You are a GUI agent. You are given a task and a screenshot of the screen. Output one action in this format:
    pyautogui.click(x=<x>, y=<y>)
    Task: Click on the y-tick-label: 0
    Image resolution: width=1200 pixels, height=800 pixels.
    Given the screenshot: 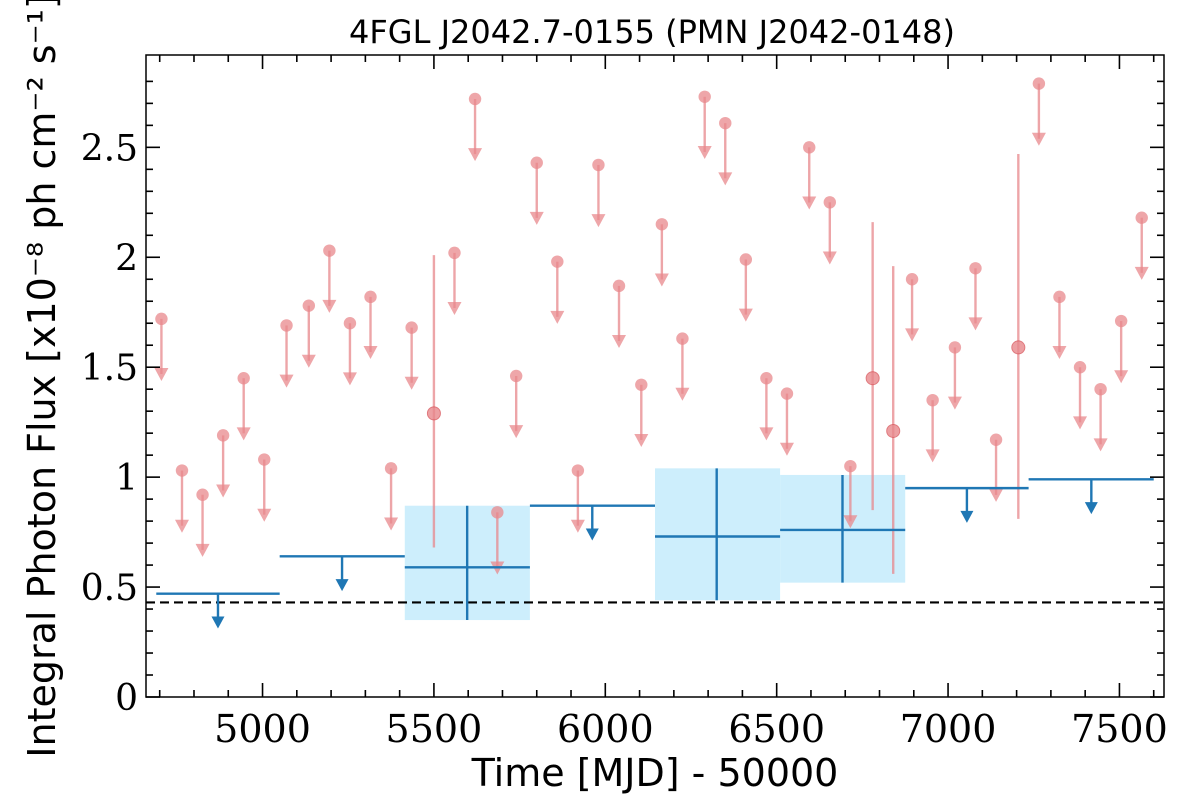 What is the action you would take?
    pyautogui.click(x=126, y=698)
    